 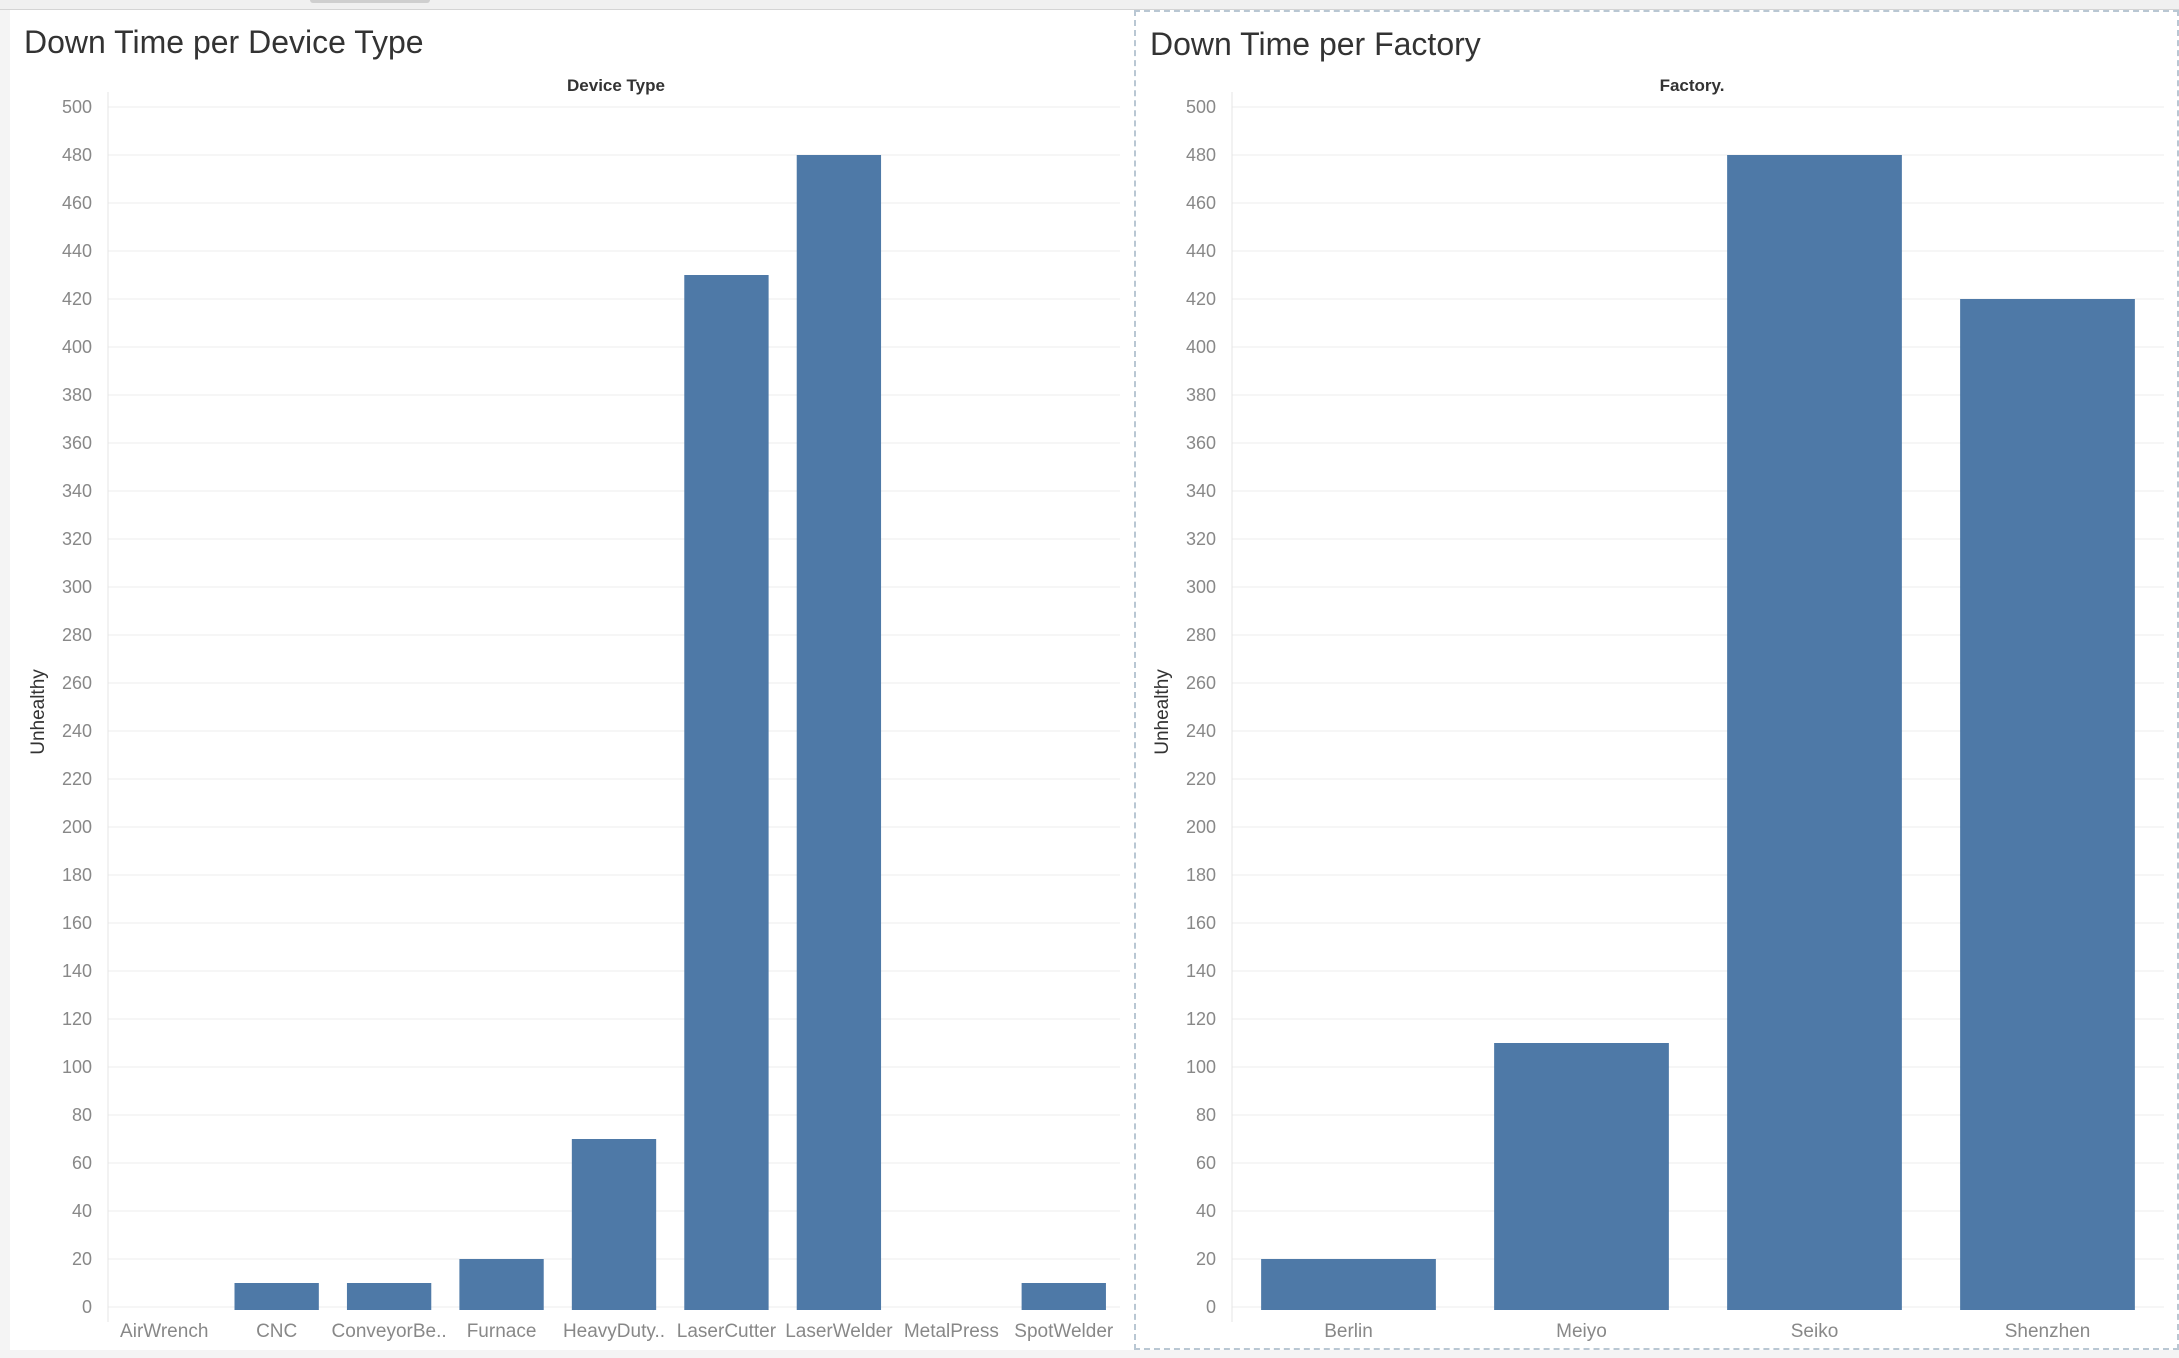 I want to click on bar-laserwelder, so click(x=839, y=732).